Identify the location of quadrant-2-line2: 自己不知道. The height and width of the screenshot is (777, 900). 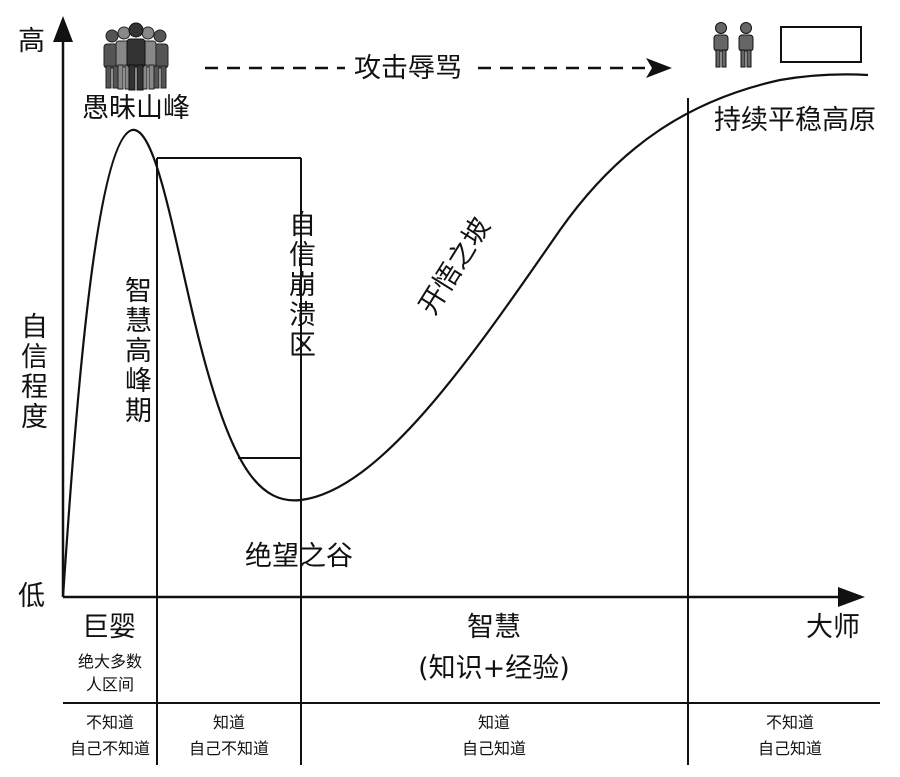
(229, 748).